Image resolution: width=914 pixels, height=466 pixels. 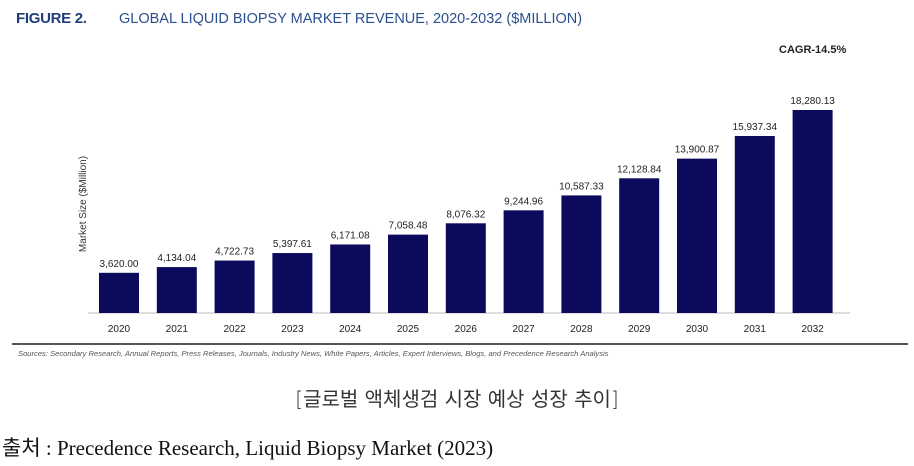 I want to click on data-label: 6,171.08, so click(x=350, y=235).